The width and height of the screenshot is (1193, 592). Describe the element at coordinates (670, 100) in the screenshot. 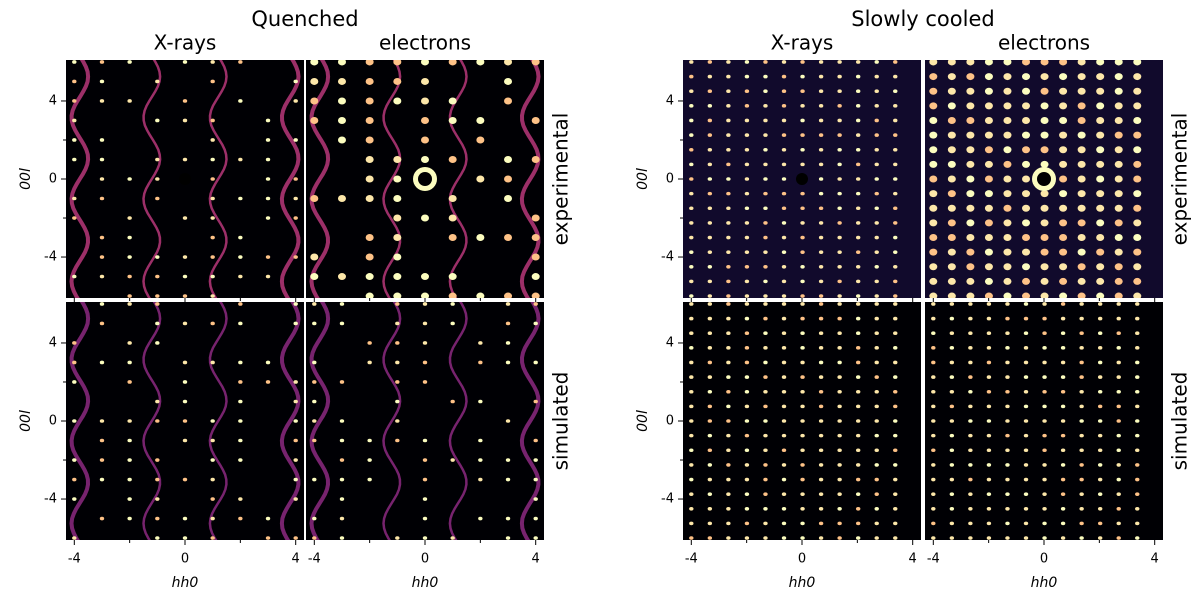

I see `y-tick-label: 4` at that location.